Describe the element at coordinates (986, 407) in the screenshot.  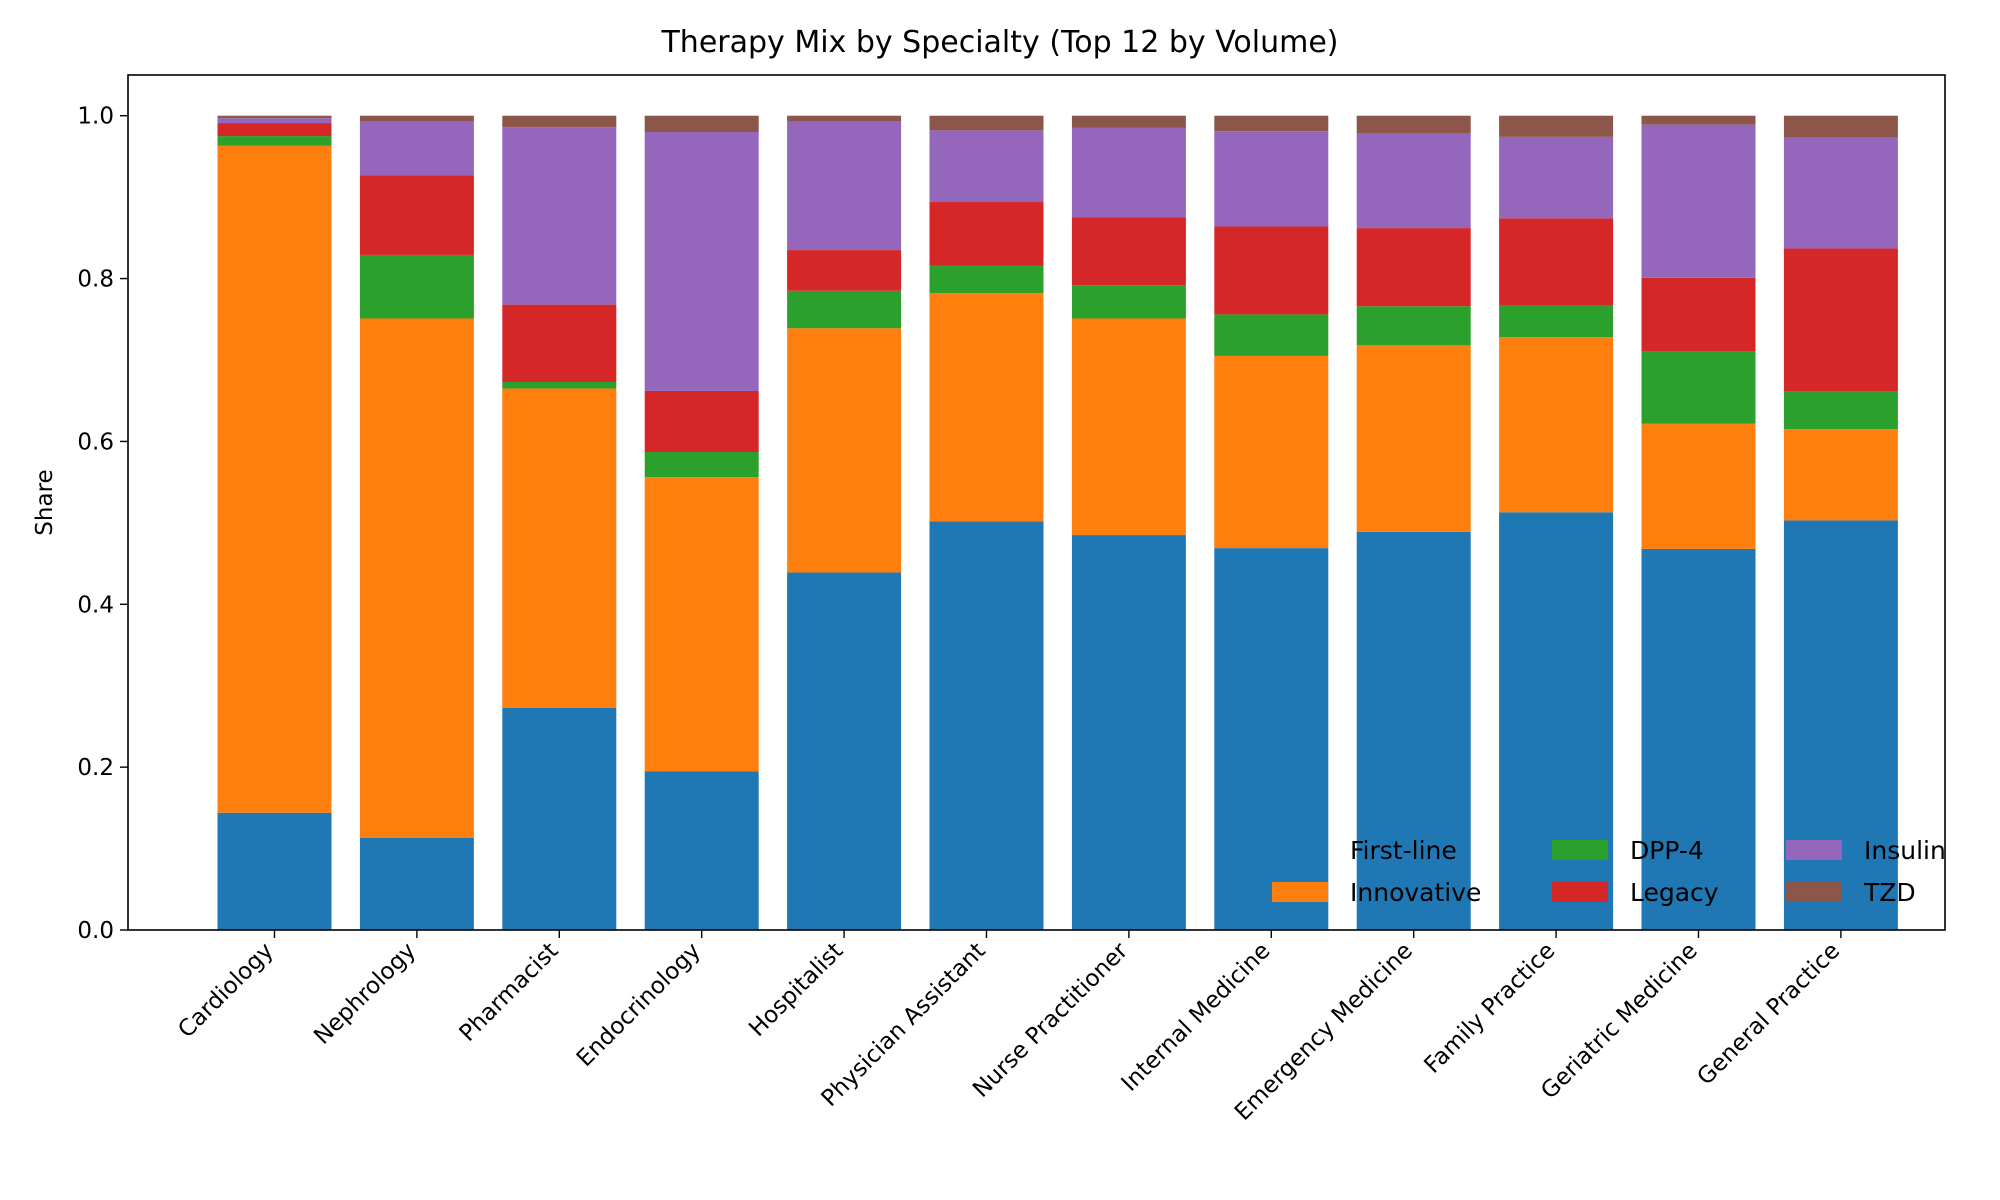
I see `bar-segment-innovative-physician-assistant` at that location.